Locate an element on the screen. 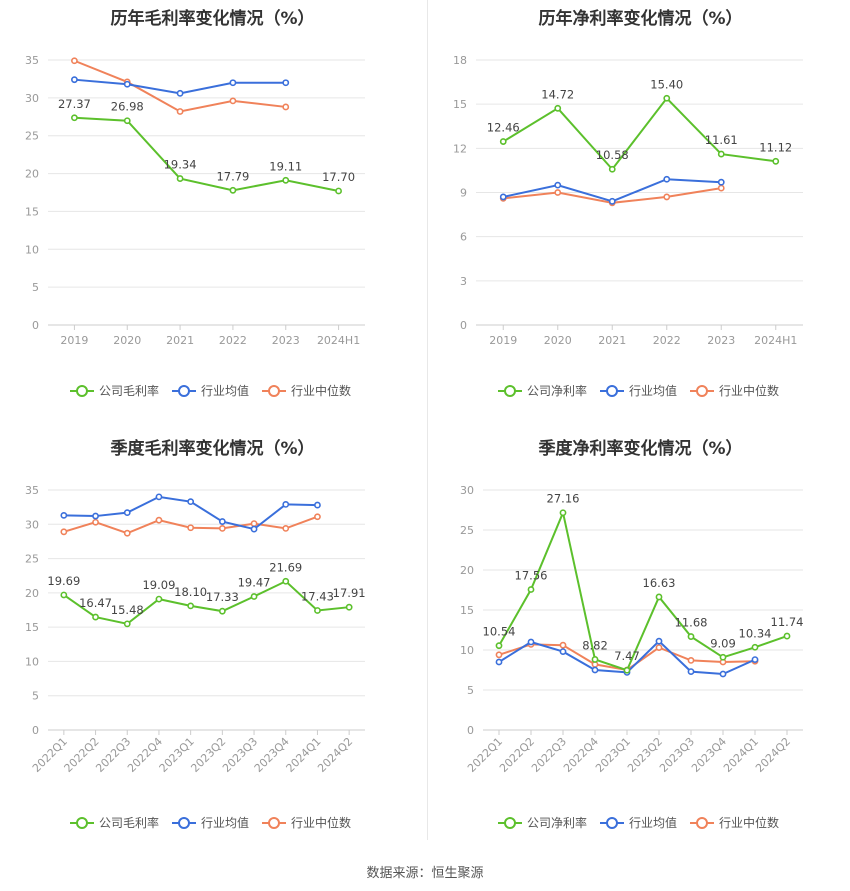  data-label: 17.91 is located at coordinates (349, 593).